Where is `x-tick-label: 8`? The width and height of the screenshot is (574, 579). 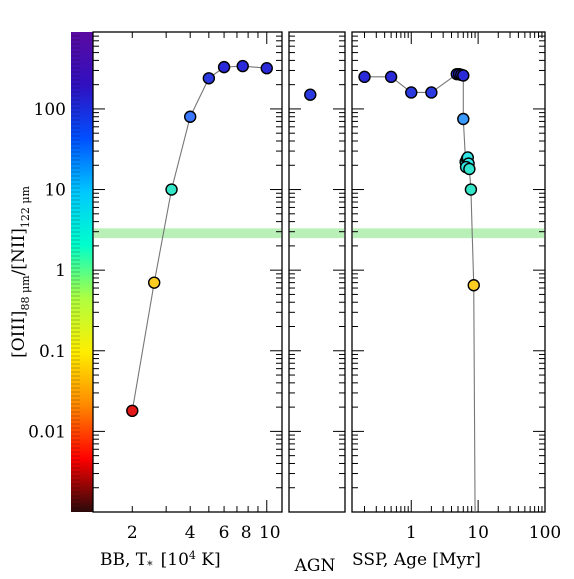
x-tick-label: 8 is located at coordinates (246, 533).